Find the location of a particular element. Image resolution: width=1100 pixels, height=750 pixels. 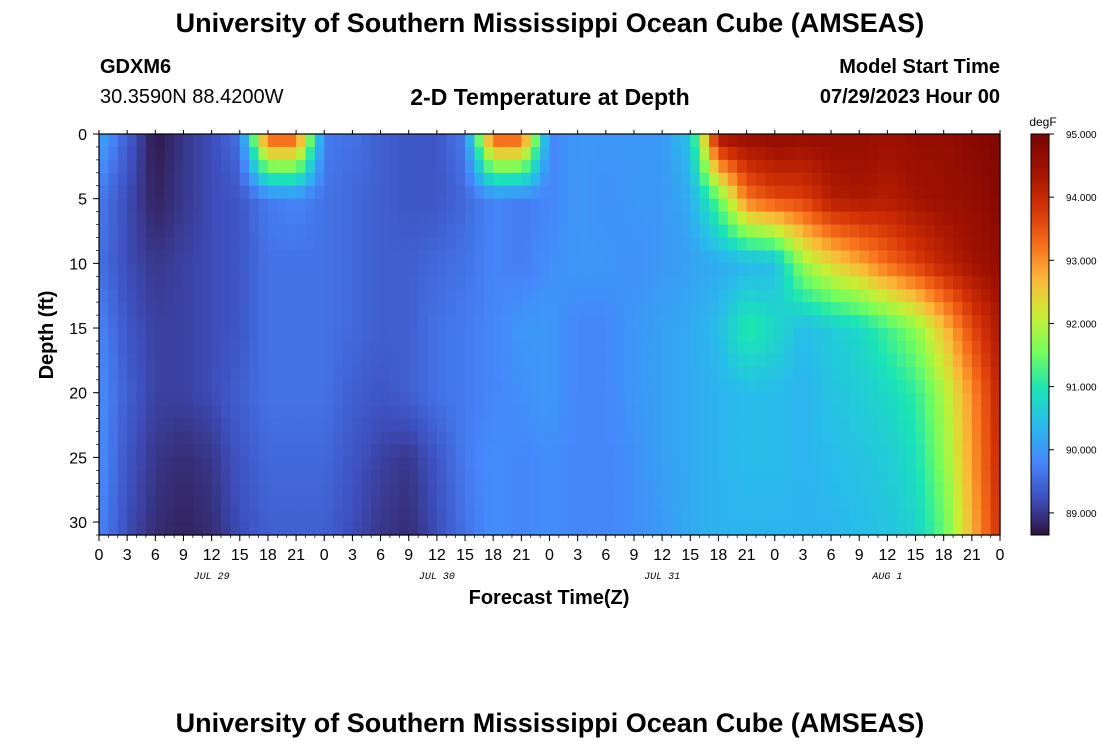

colorbar-tick-label: 92.000 is located at coordinates (1081, 324).